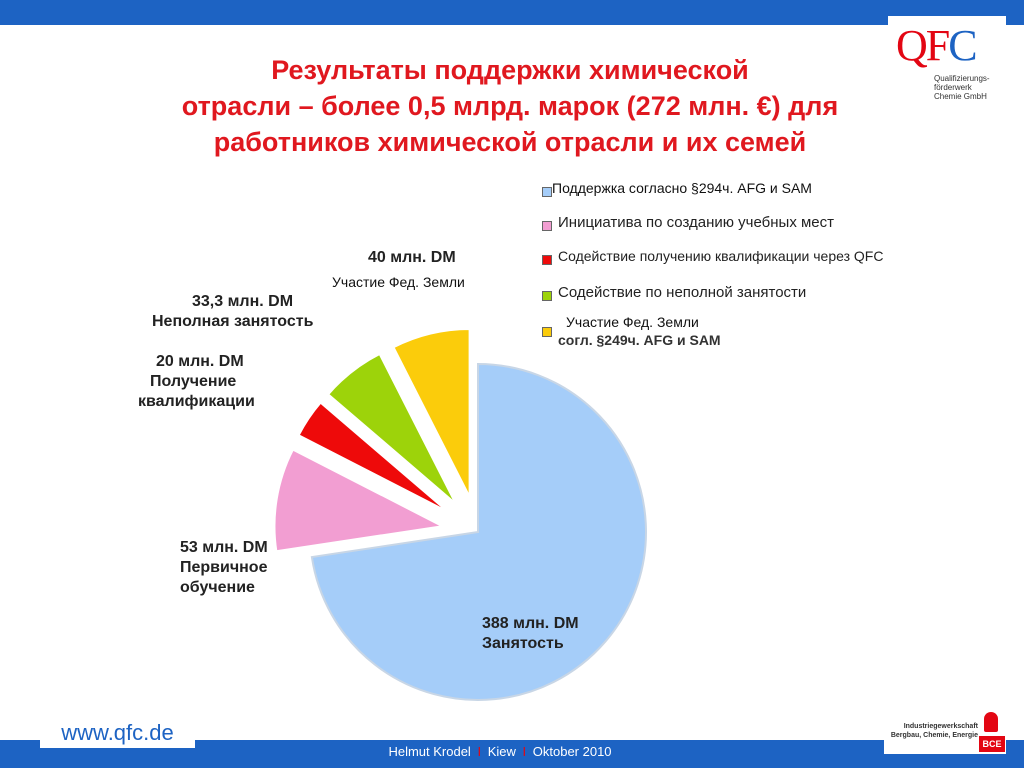  What do you see at coordinates (992, 744) in the screenshot?
I see `ig-bce-badge: BCE` at bounding box center [992, 744].